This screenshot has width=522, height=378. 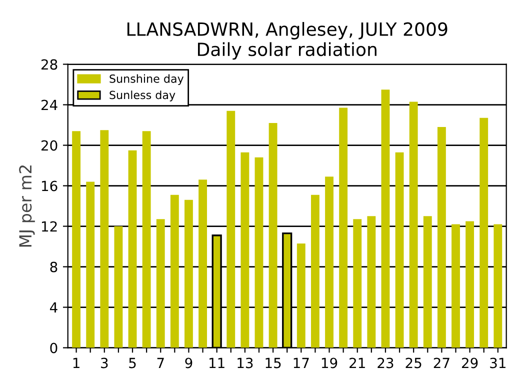 What do you see at coordinates (330, 363) in the screenshot?
I see `x-tick-label: 19` at bounding box center [330, 363].